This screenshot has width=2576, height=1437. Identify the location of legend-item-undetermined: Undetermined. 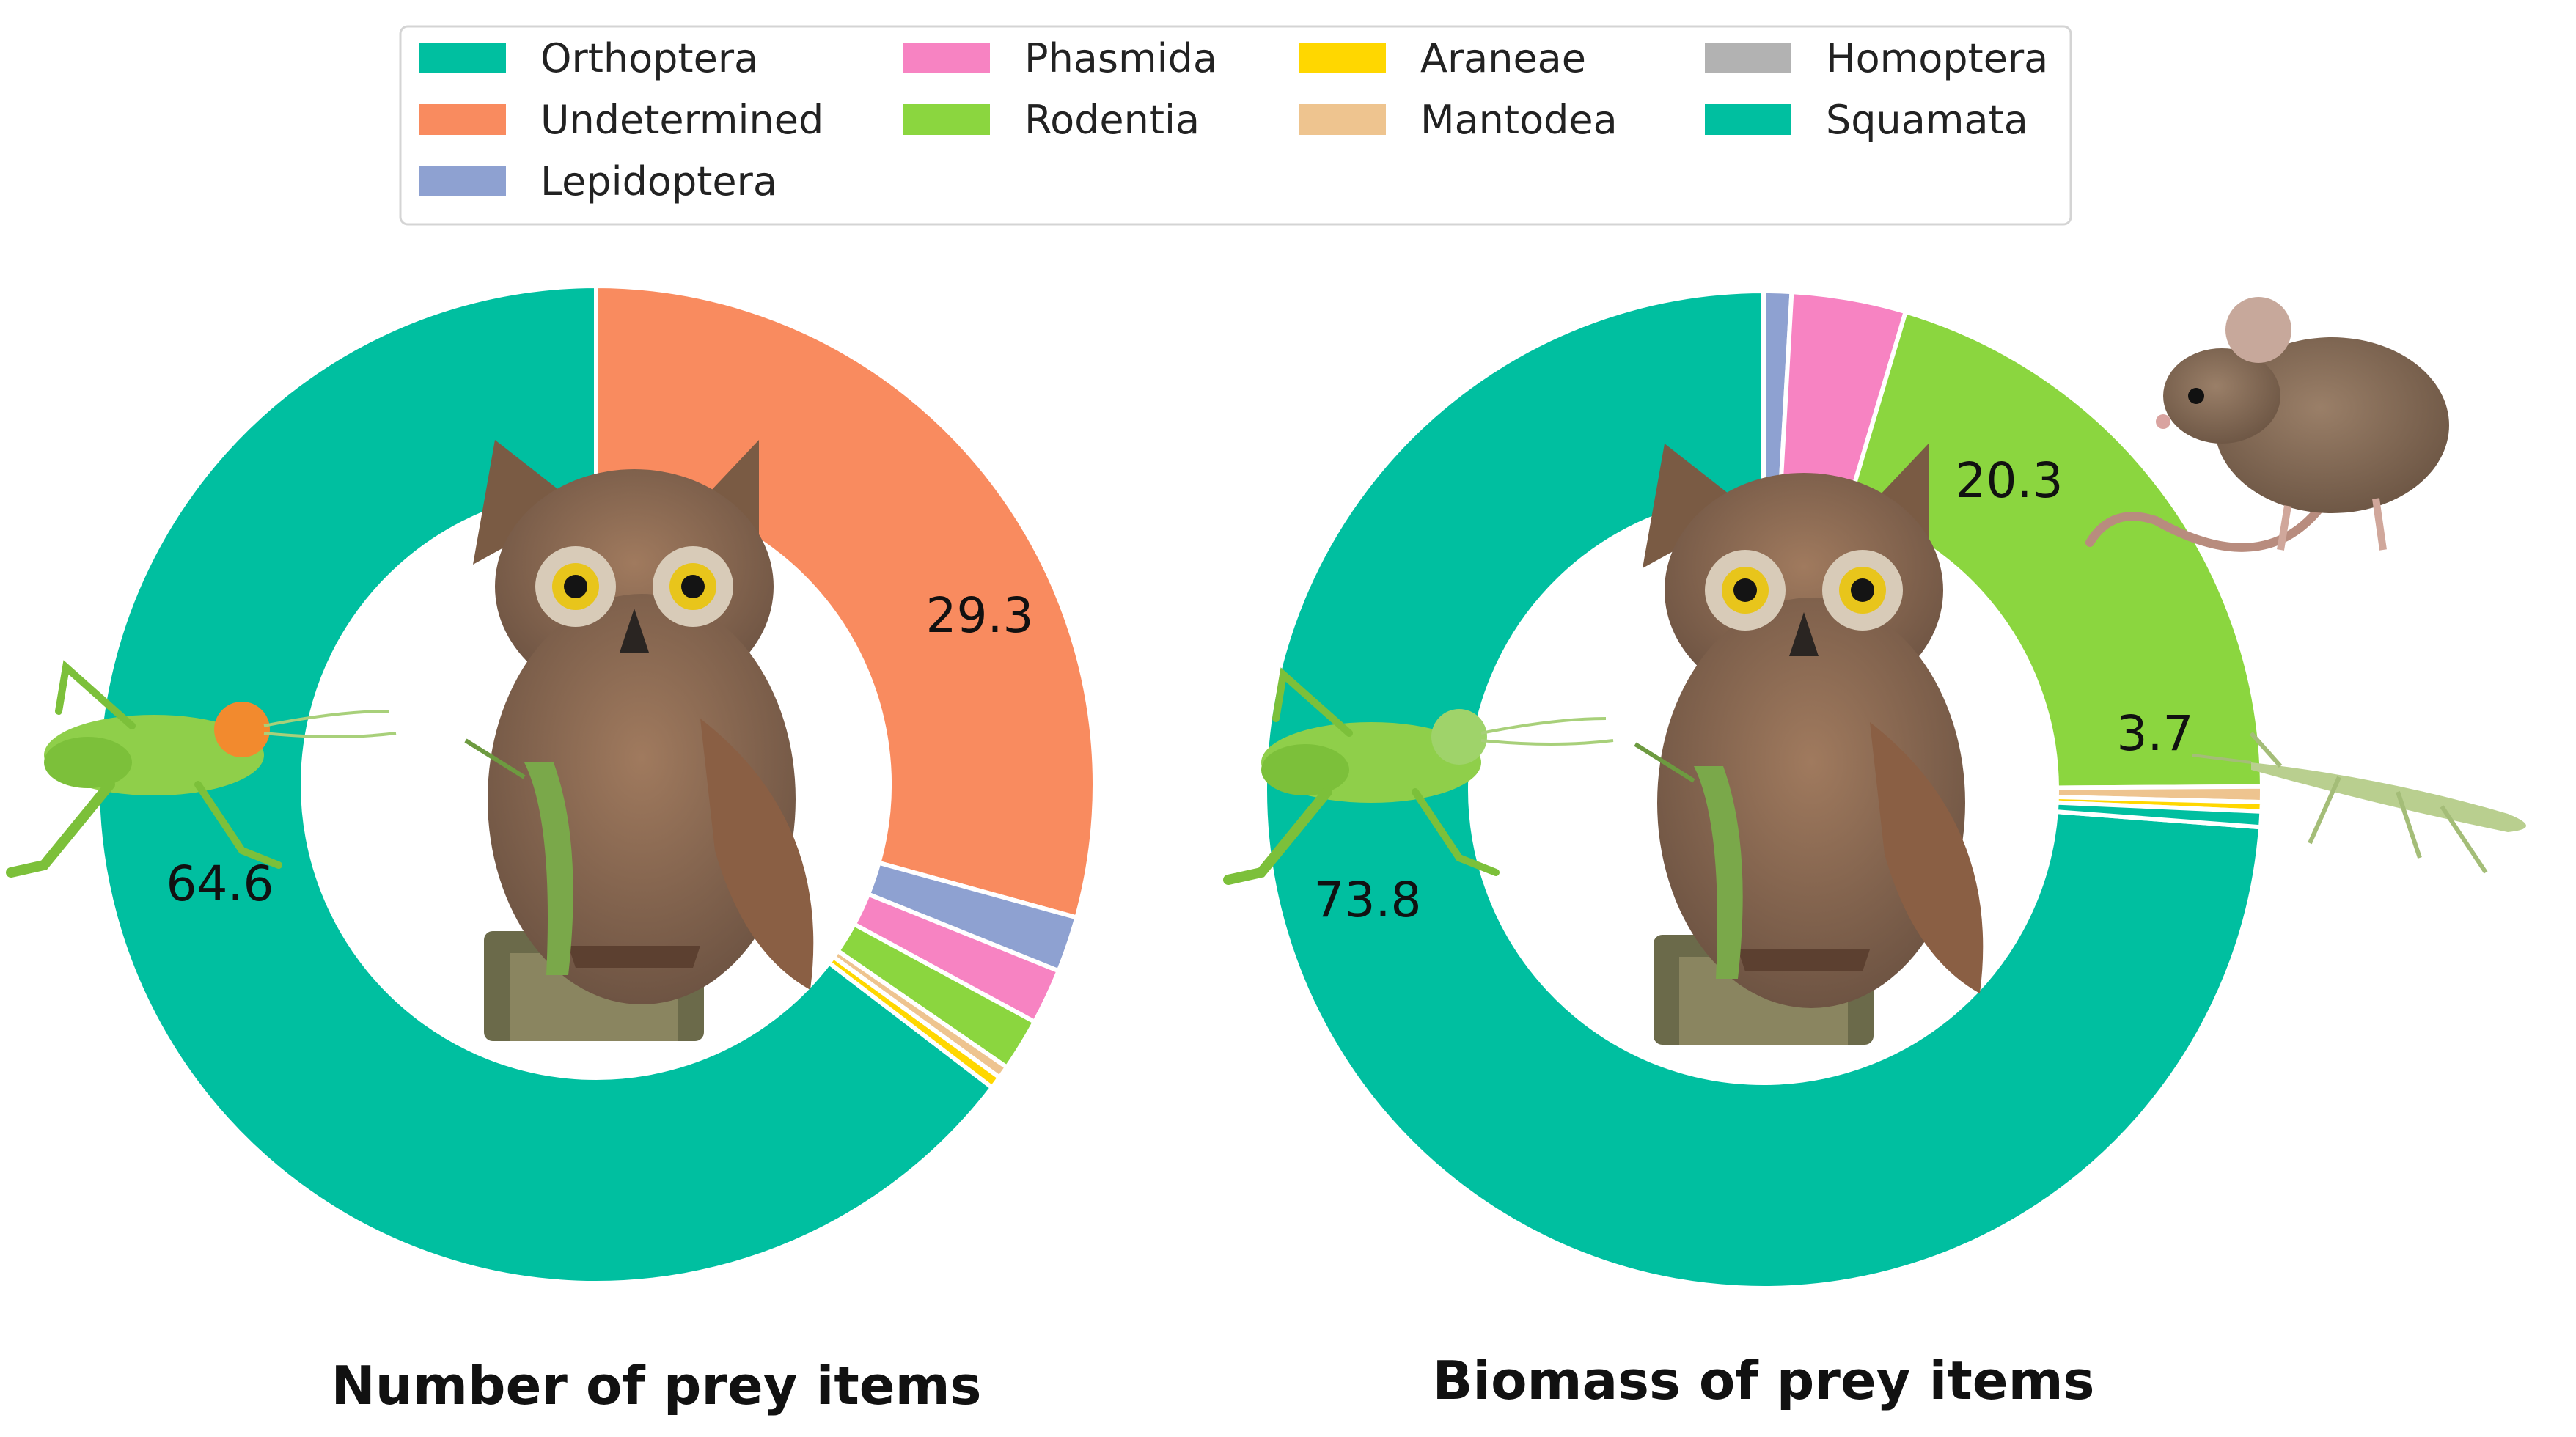
(621, 120).